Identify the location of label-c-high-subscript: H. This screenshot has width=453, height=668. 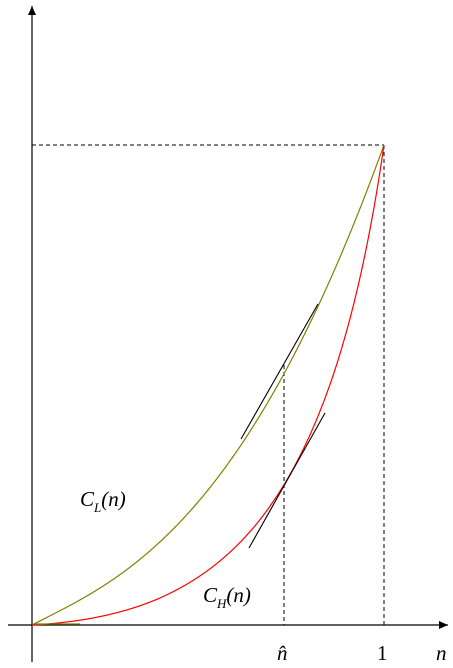
(221, 603).